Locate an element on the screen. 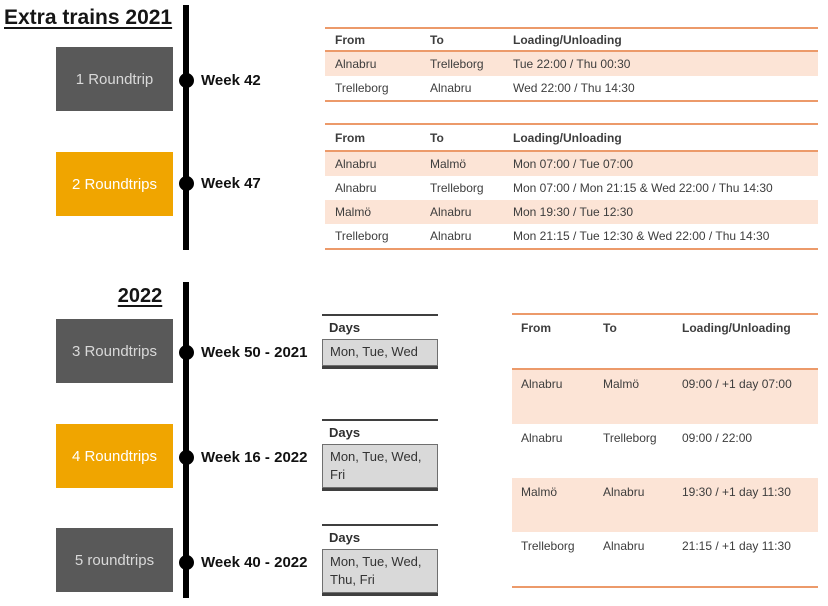 The width and height of the screenshot is (828, 606). cell-loading: Tue 22:00 / Thu 00:30 is located at coordinates (572, 64).